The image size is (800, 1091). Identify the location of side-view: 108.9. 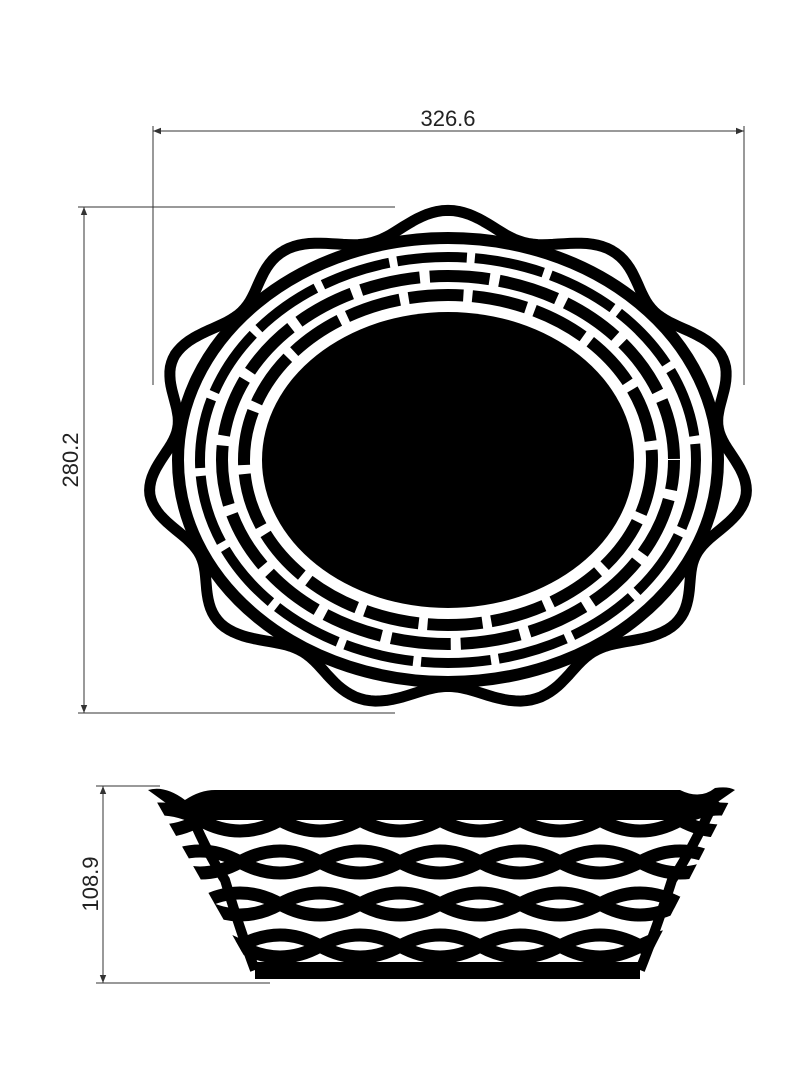
(406, 884).